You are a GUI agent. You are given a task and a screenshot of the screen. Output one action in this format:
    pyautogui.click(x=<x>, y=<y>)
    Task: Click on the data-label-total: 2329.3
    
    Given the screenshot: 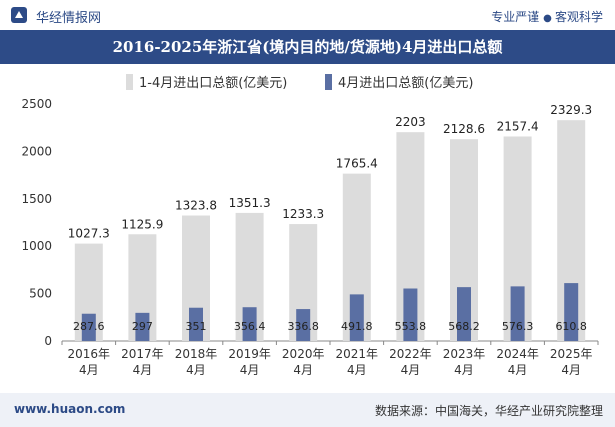 What is the action you would take?
    pyautogui.click(x=571, y=110)
    